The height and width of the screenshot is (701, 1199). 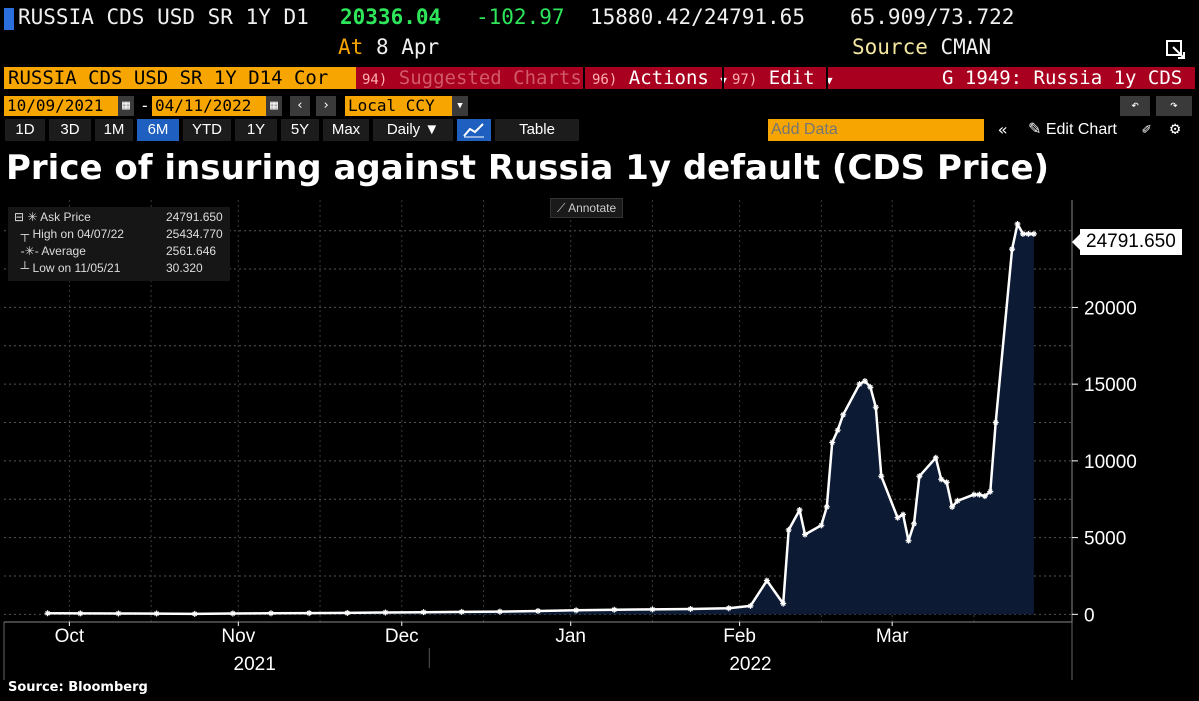 I want to click on suggested-label: Suggested Charts, so click(x=490, y=78).